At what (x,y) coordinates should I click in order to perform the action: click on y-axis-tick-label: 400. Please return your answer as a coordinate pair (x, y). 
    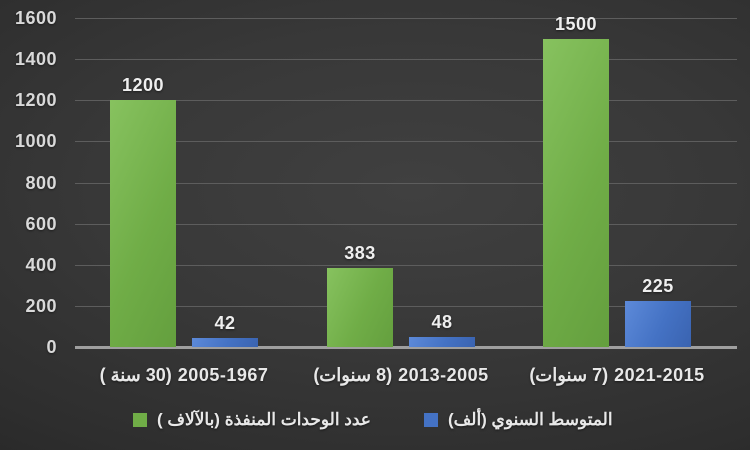
    Looking at the image, I should click on (41, 265).